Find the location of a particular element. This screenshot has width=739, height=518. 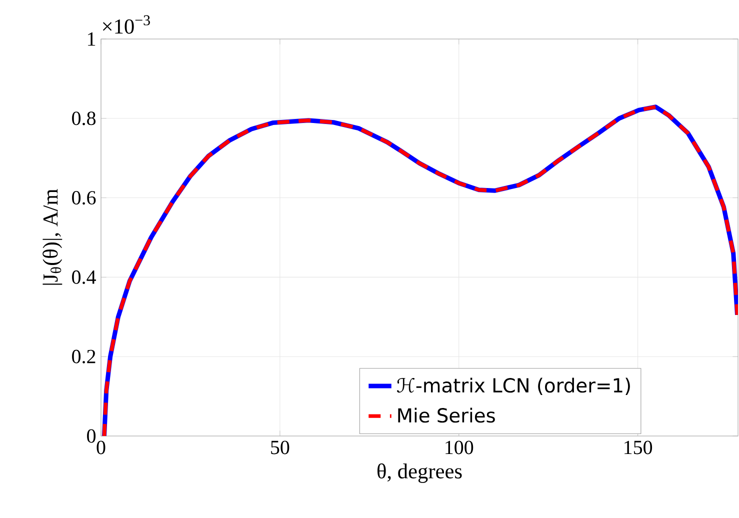

x-tick-label: 150 is located at coordinates (638, 447).